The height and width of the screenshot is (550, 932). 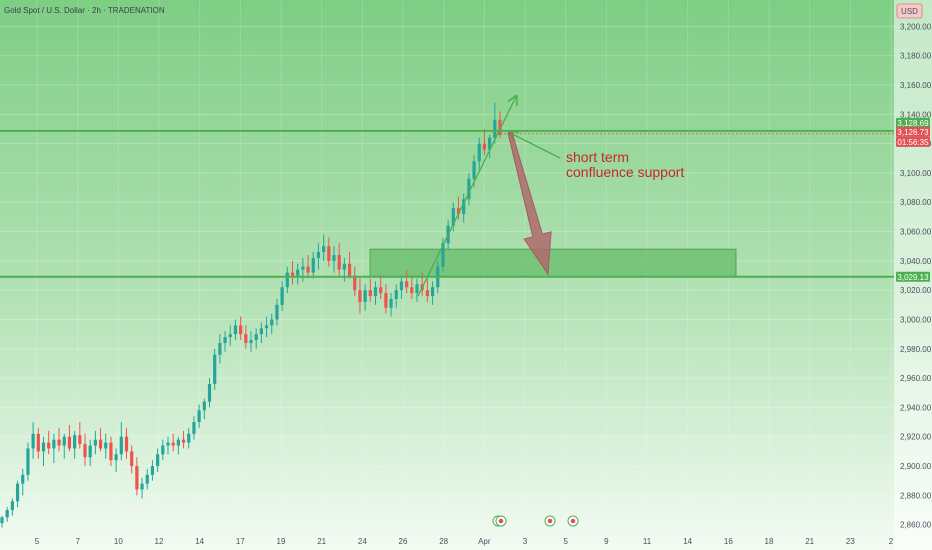 I want to click on y-tick-label: 3,040.00, so click(x=916, y=261).